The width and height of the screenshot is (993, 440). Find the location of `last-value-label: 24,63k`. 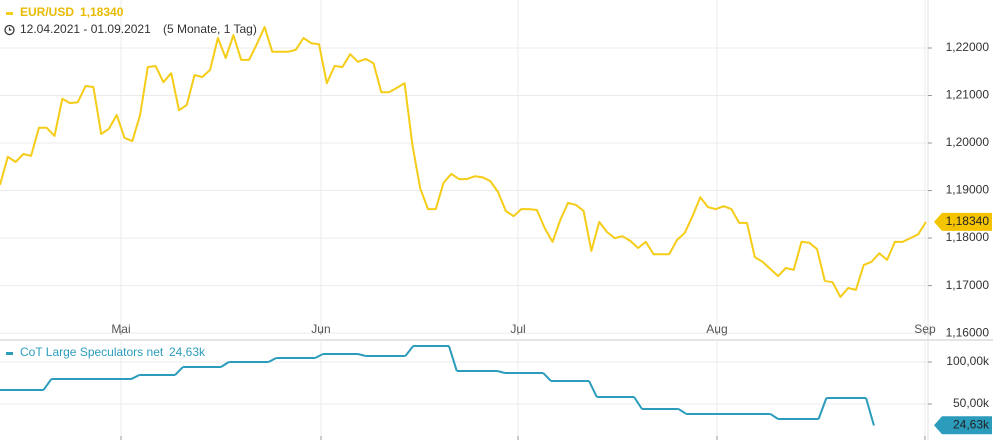

last-value-label: 24,63k is located at coordinates (971, 424).